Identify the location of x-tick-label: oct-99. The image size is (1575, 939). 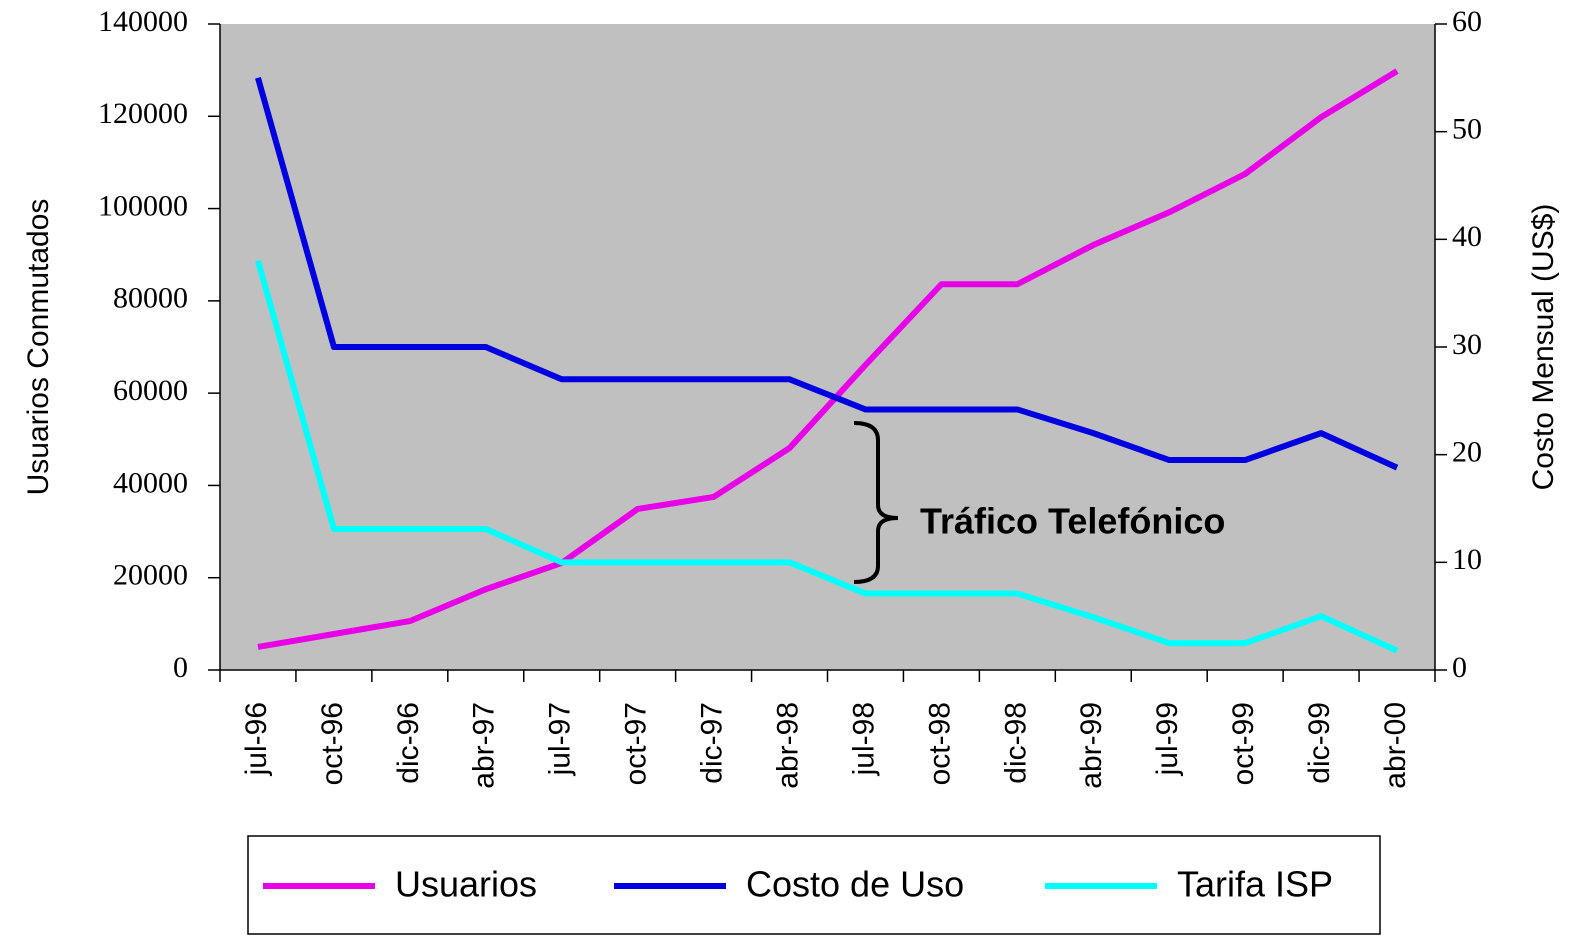
(1243, 743).